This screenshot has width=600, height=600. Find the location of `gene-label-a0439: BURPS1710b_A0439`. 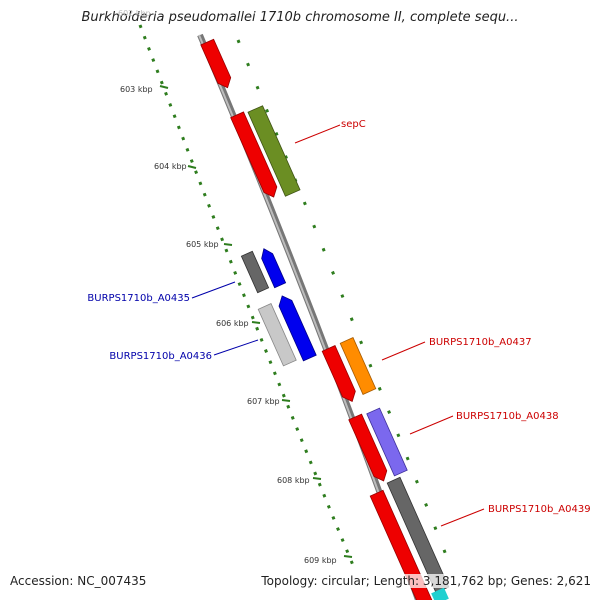

gene-label-a0439: BURPS1710b_A0439 is located at coordinates (539, 509).